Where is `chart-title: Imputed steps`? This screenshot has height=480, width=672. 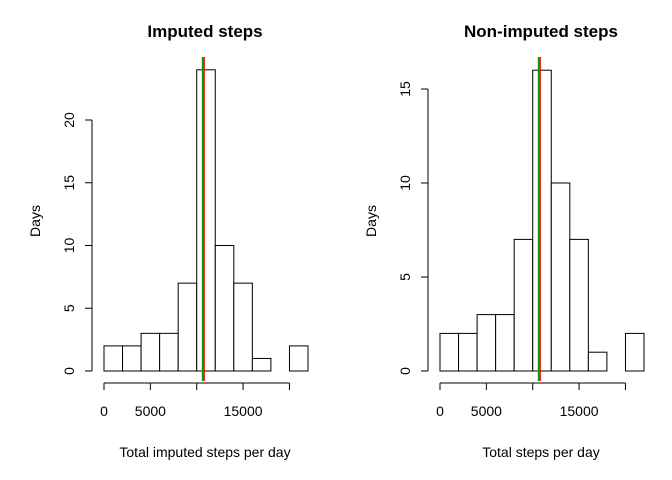 chart-title: Imputed steps is located at coordinates (204, 31).